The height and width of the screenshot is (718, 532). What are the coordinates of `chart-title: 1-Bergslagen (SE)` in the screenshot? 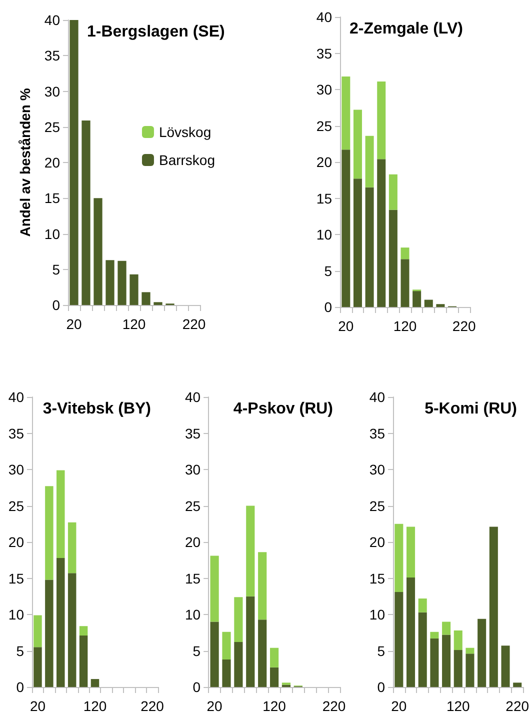 It's located at (156, 32).